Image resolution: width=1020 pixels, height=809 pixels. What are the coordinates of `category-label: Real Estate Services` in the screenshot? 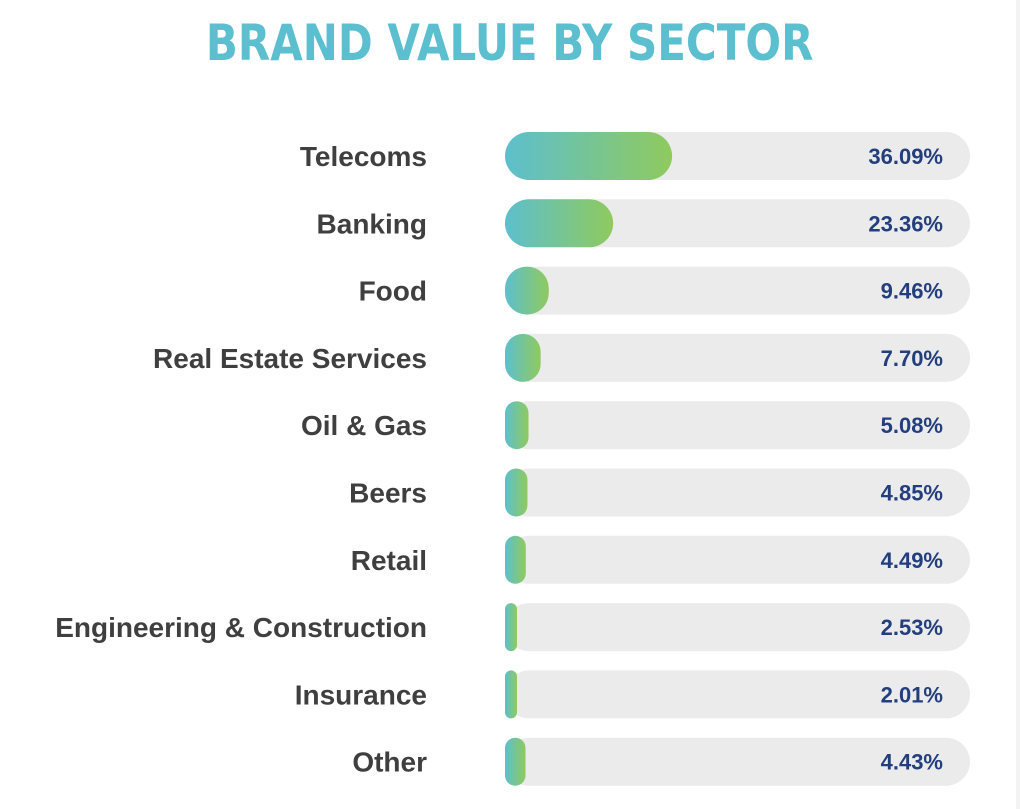 It's located at (290, 358).